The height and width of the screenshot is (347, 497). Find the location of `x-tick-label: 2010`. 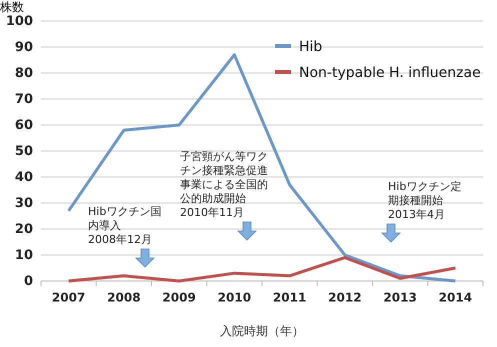

x-tick-label: 2010 is located at coordinates (235, 297).